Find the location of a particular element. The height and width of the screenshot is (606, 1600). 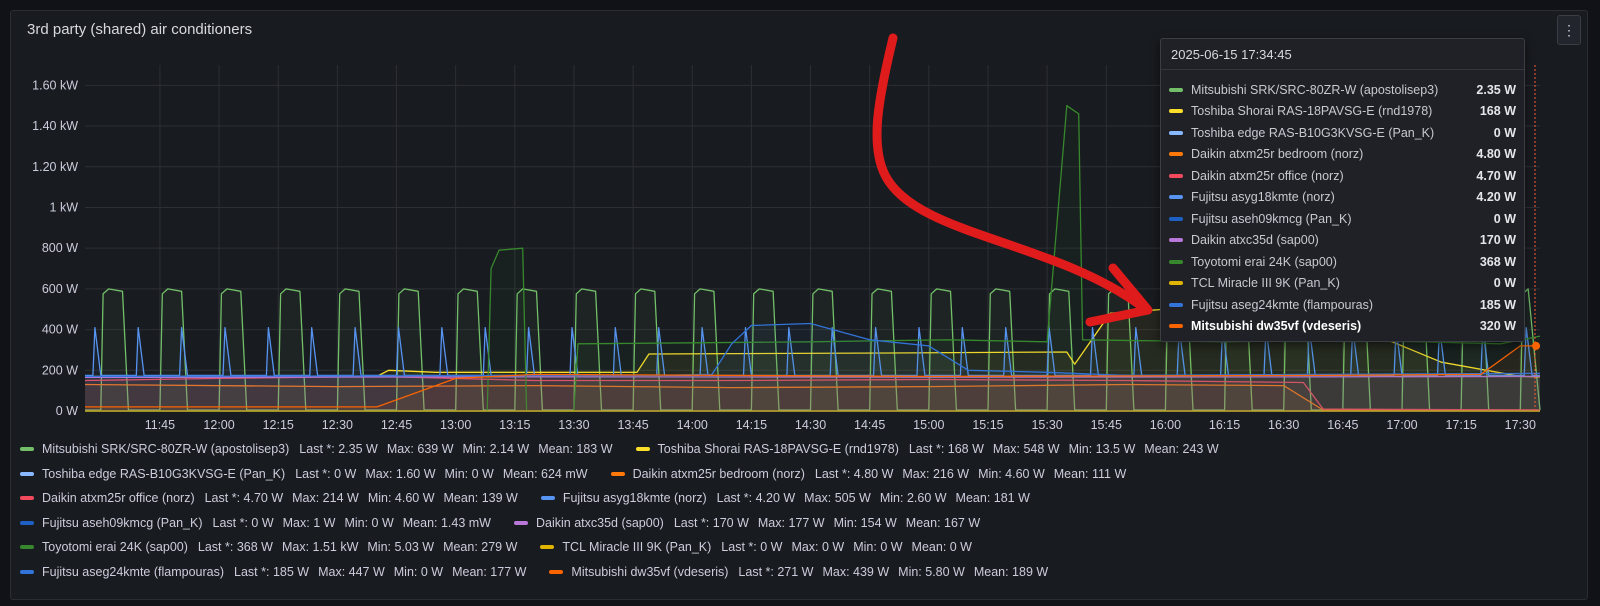

x-tick-label: 13:45 is located at coordinates (632, 425).